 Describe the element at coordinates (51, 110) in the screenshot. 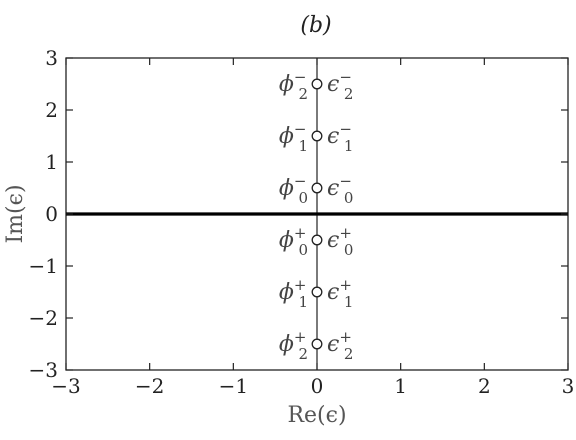

I see `y-tick-label: 2` at that location.